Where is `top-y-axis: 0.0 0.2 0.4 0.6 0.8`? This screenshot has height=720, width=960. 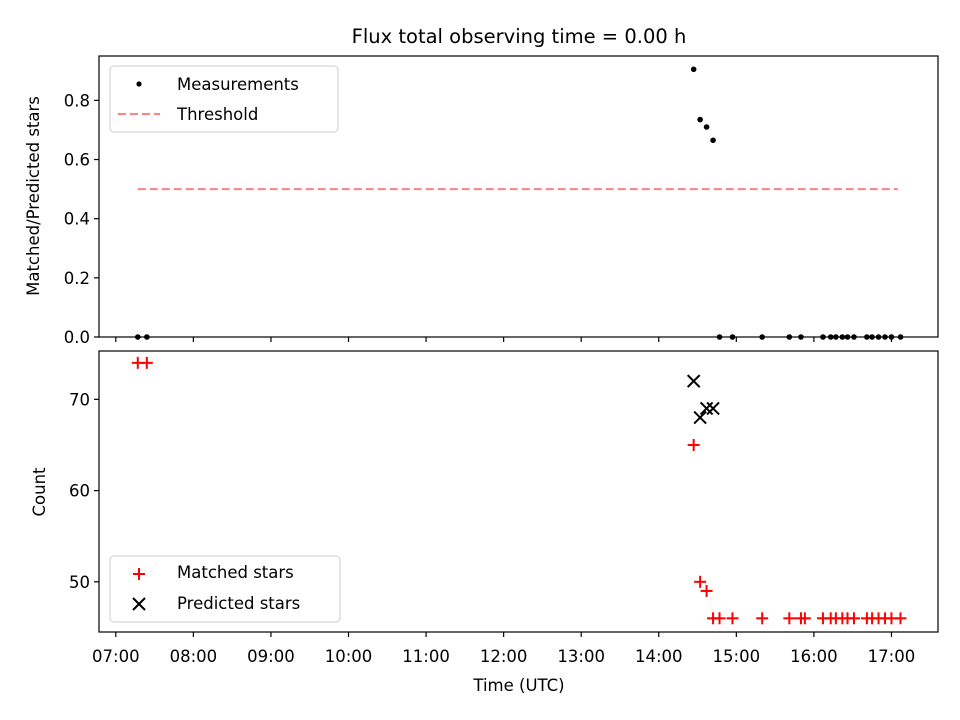 top-y-axis: 0.0 0.2 0.4 0.6 0.8 is located at coordinates (81, 219).